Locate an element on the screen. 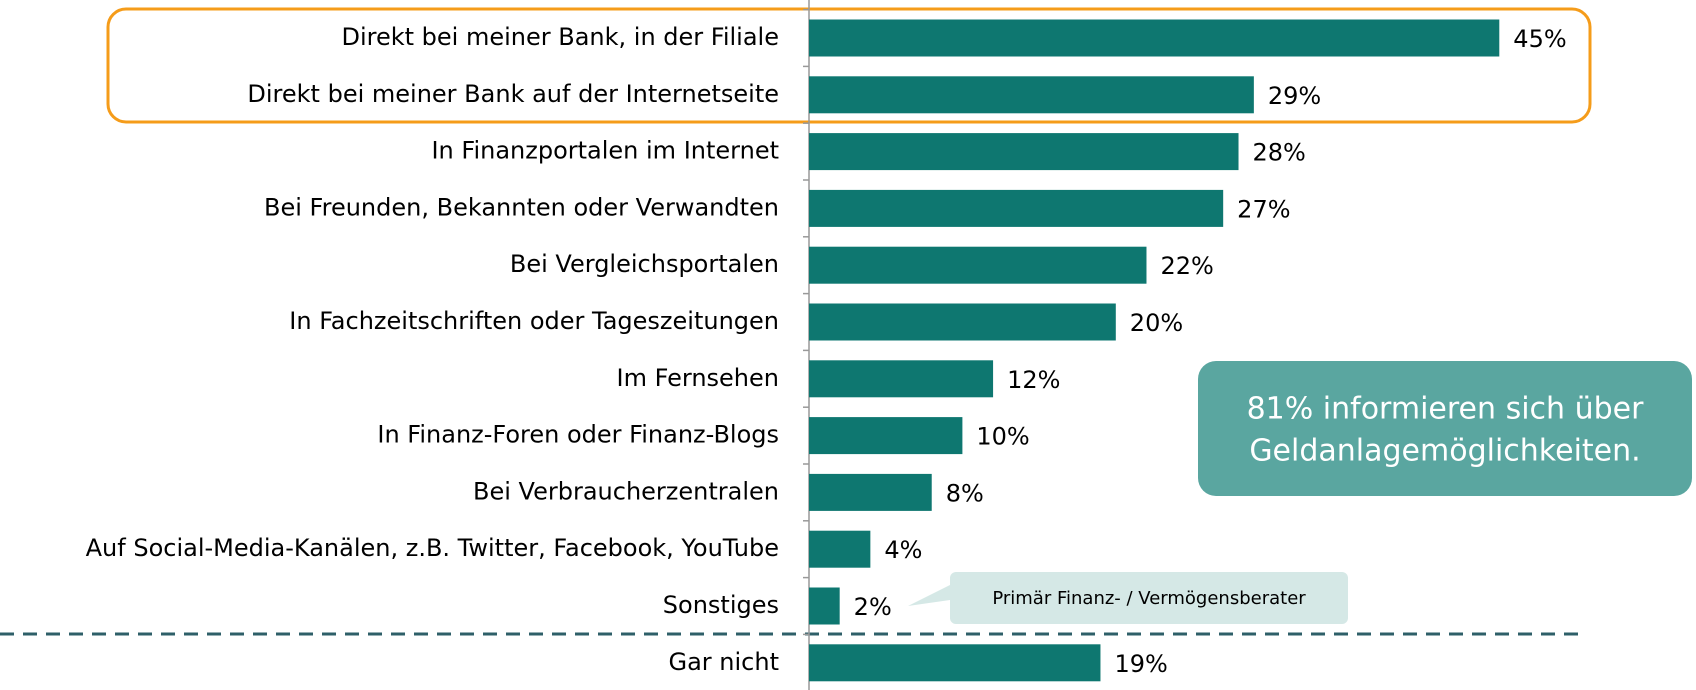 The width and height of the screenshot is (1696, 690). note-box is located at coordinates (1149, 598).